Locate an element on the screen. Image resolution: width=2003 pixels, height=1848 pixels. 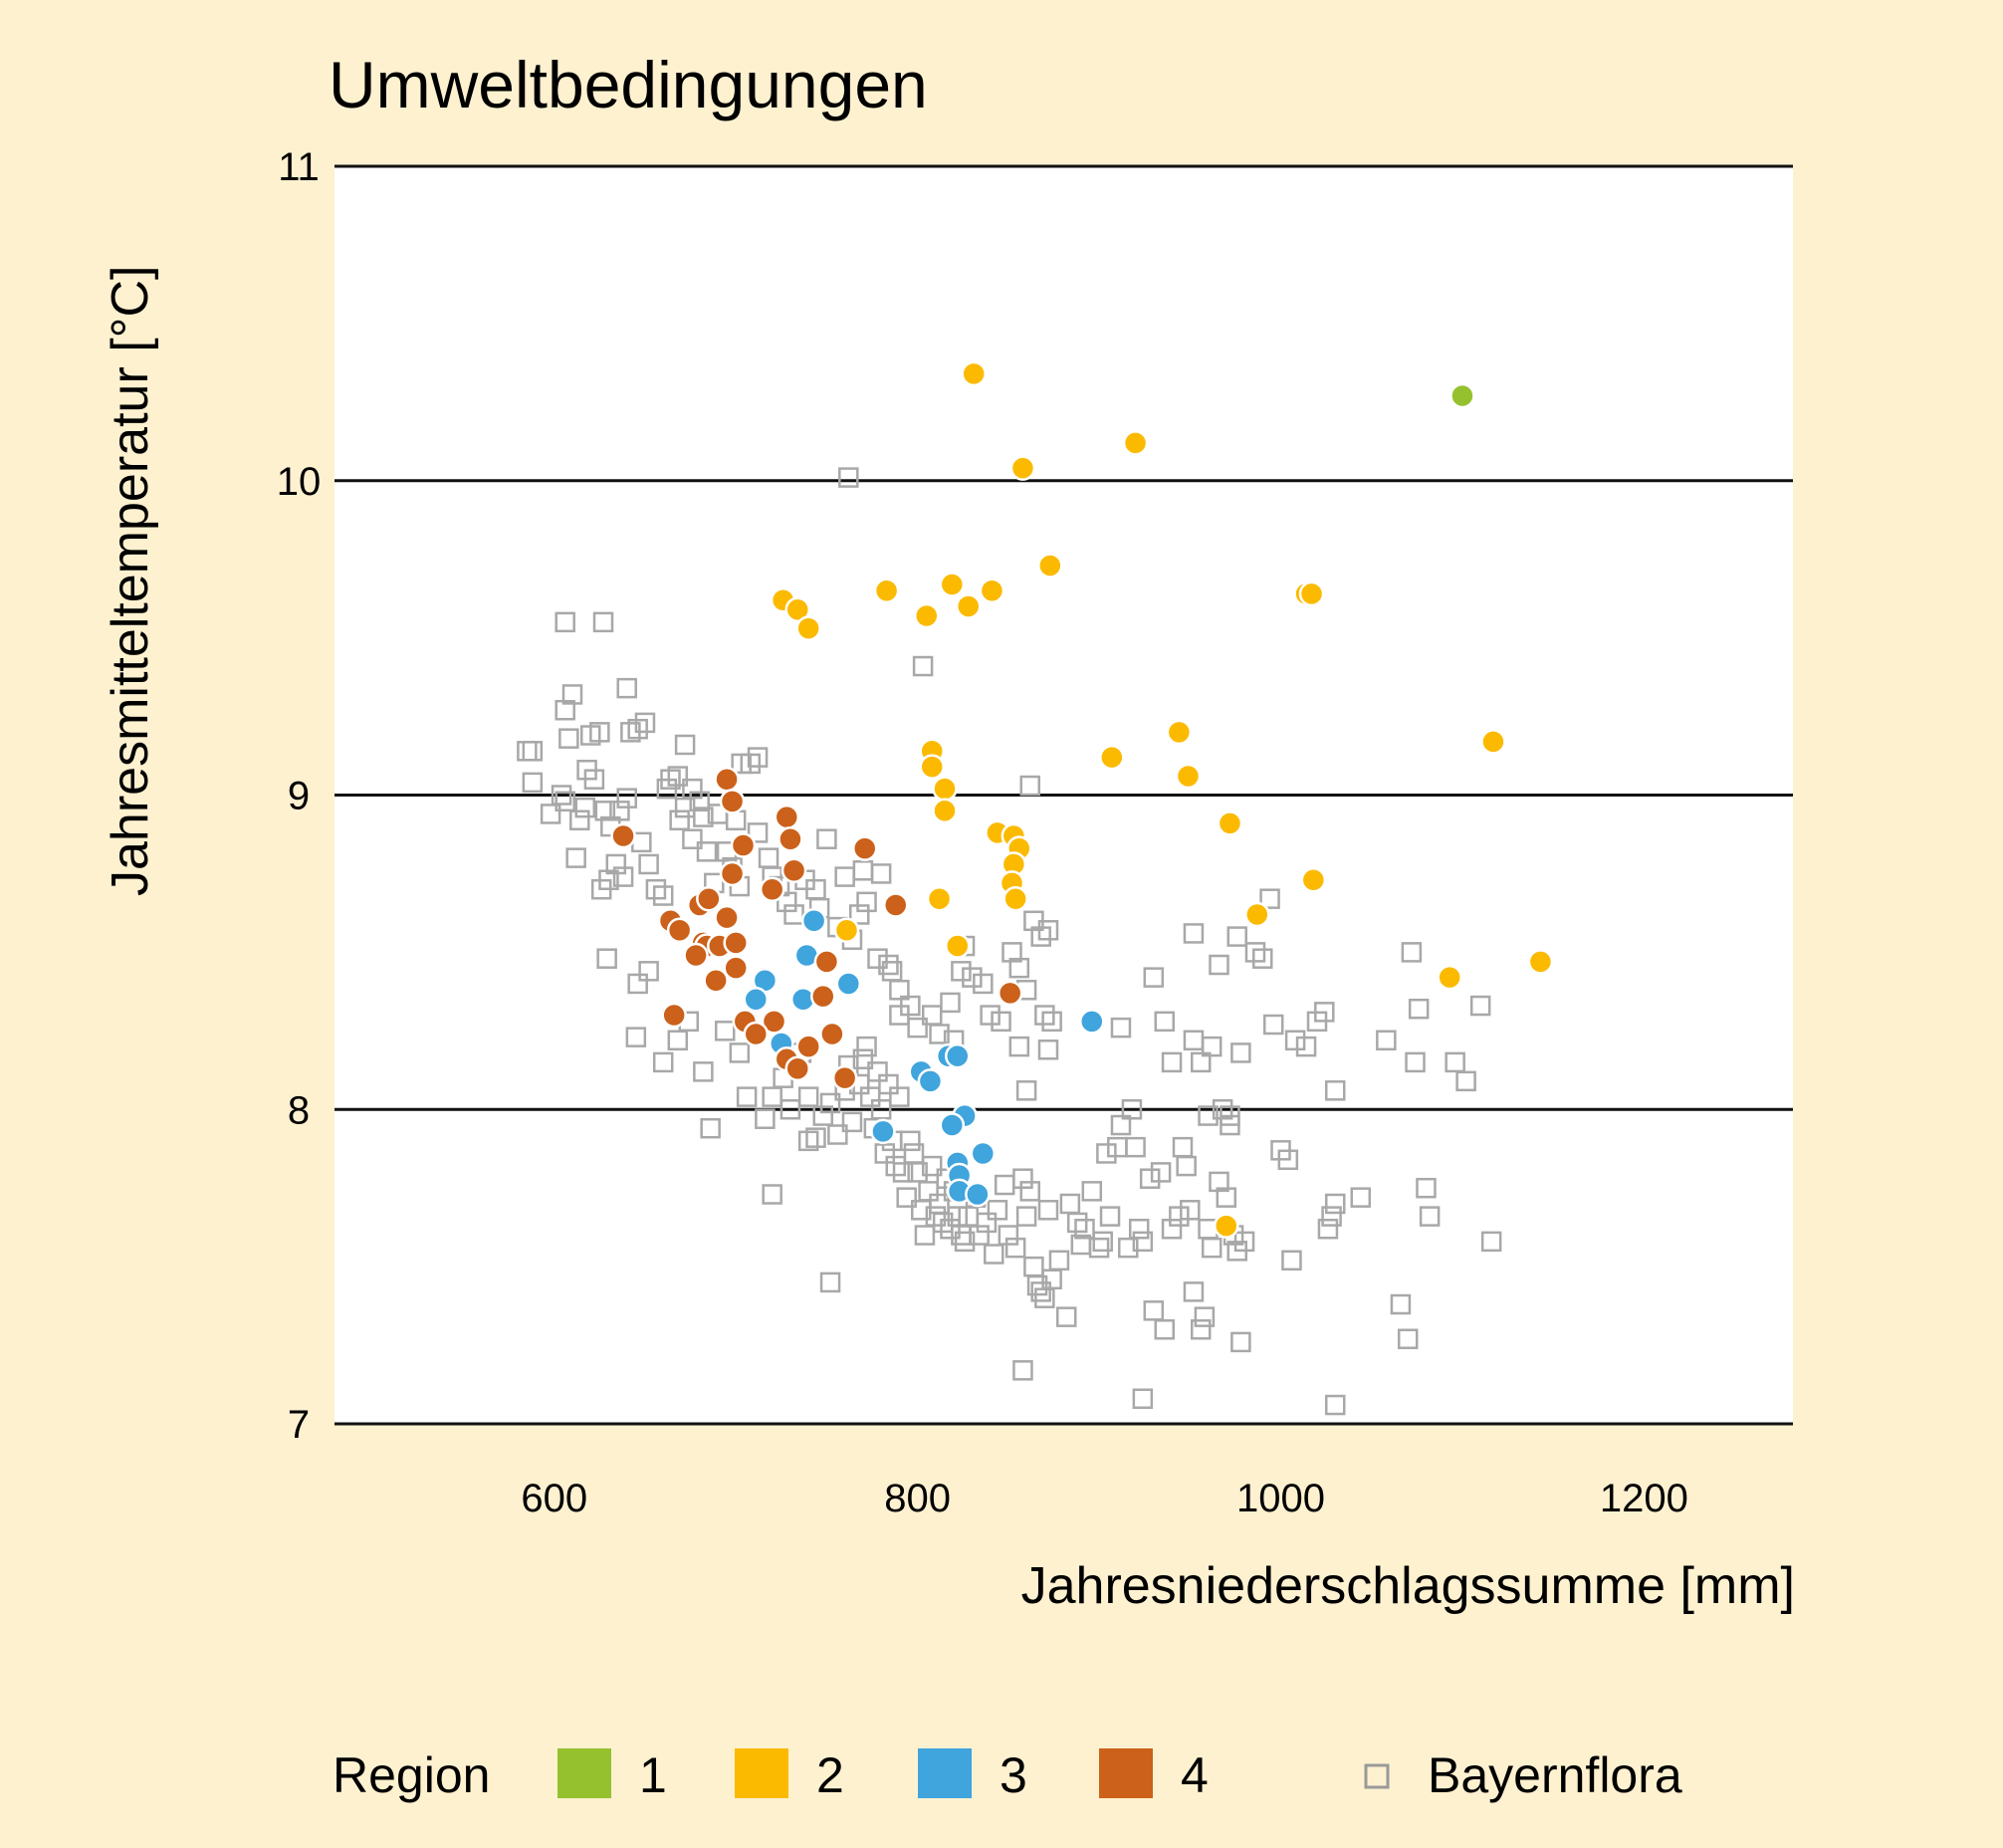
x-tick-label: 800 is located at coordinates (917, 1498).